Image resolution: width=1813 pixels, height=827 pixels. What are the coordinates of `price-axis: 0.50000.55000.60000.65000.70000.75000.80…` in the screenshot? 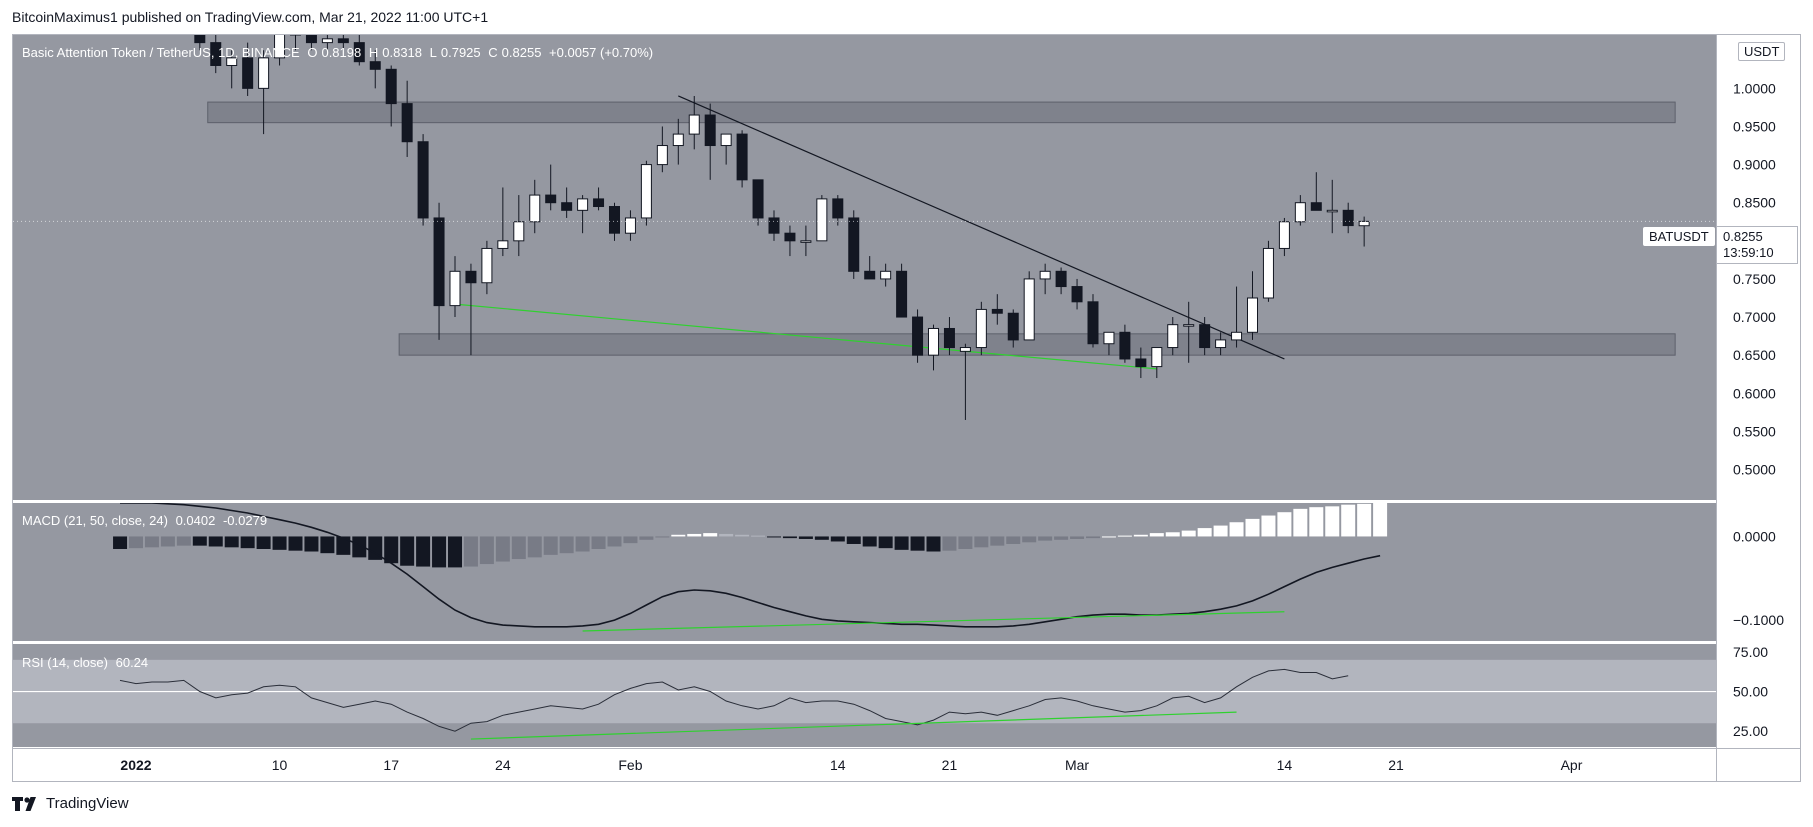 It's located at (1758, 409).